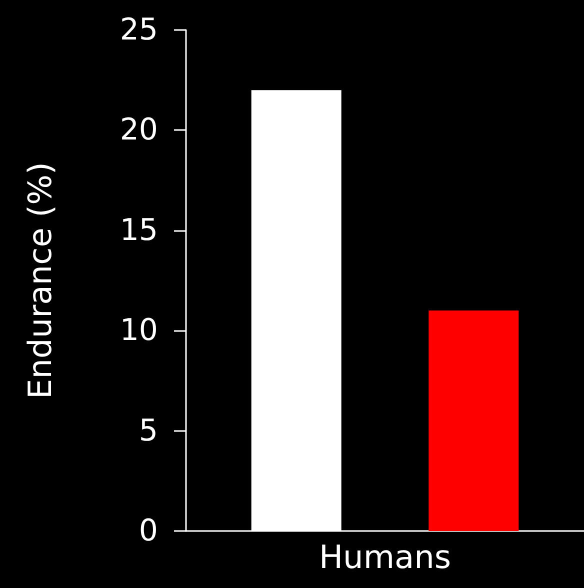 This screenshot has height=588, width=584. Describe the element at coordinates (139, 30) in the screenshot. I see `y-tick-label: 25` at that location.